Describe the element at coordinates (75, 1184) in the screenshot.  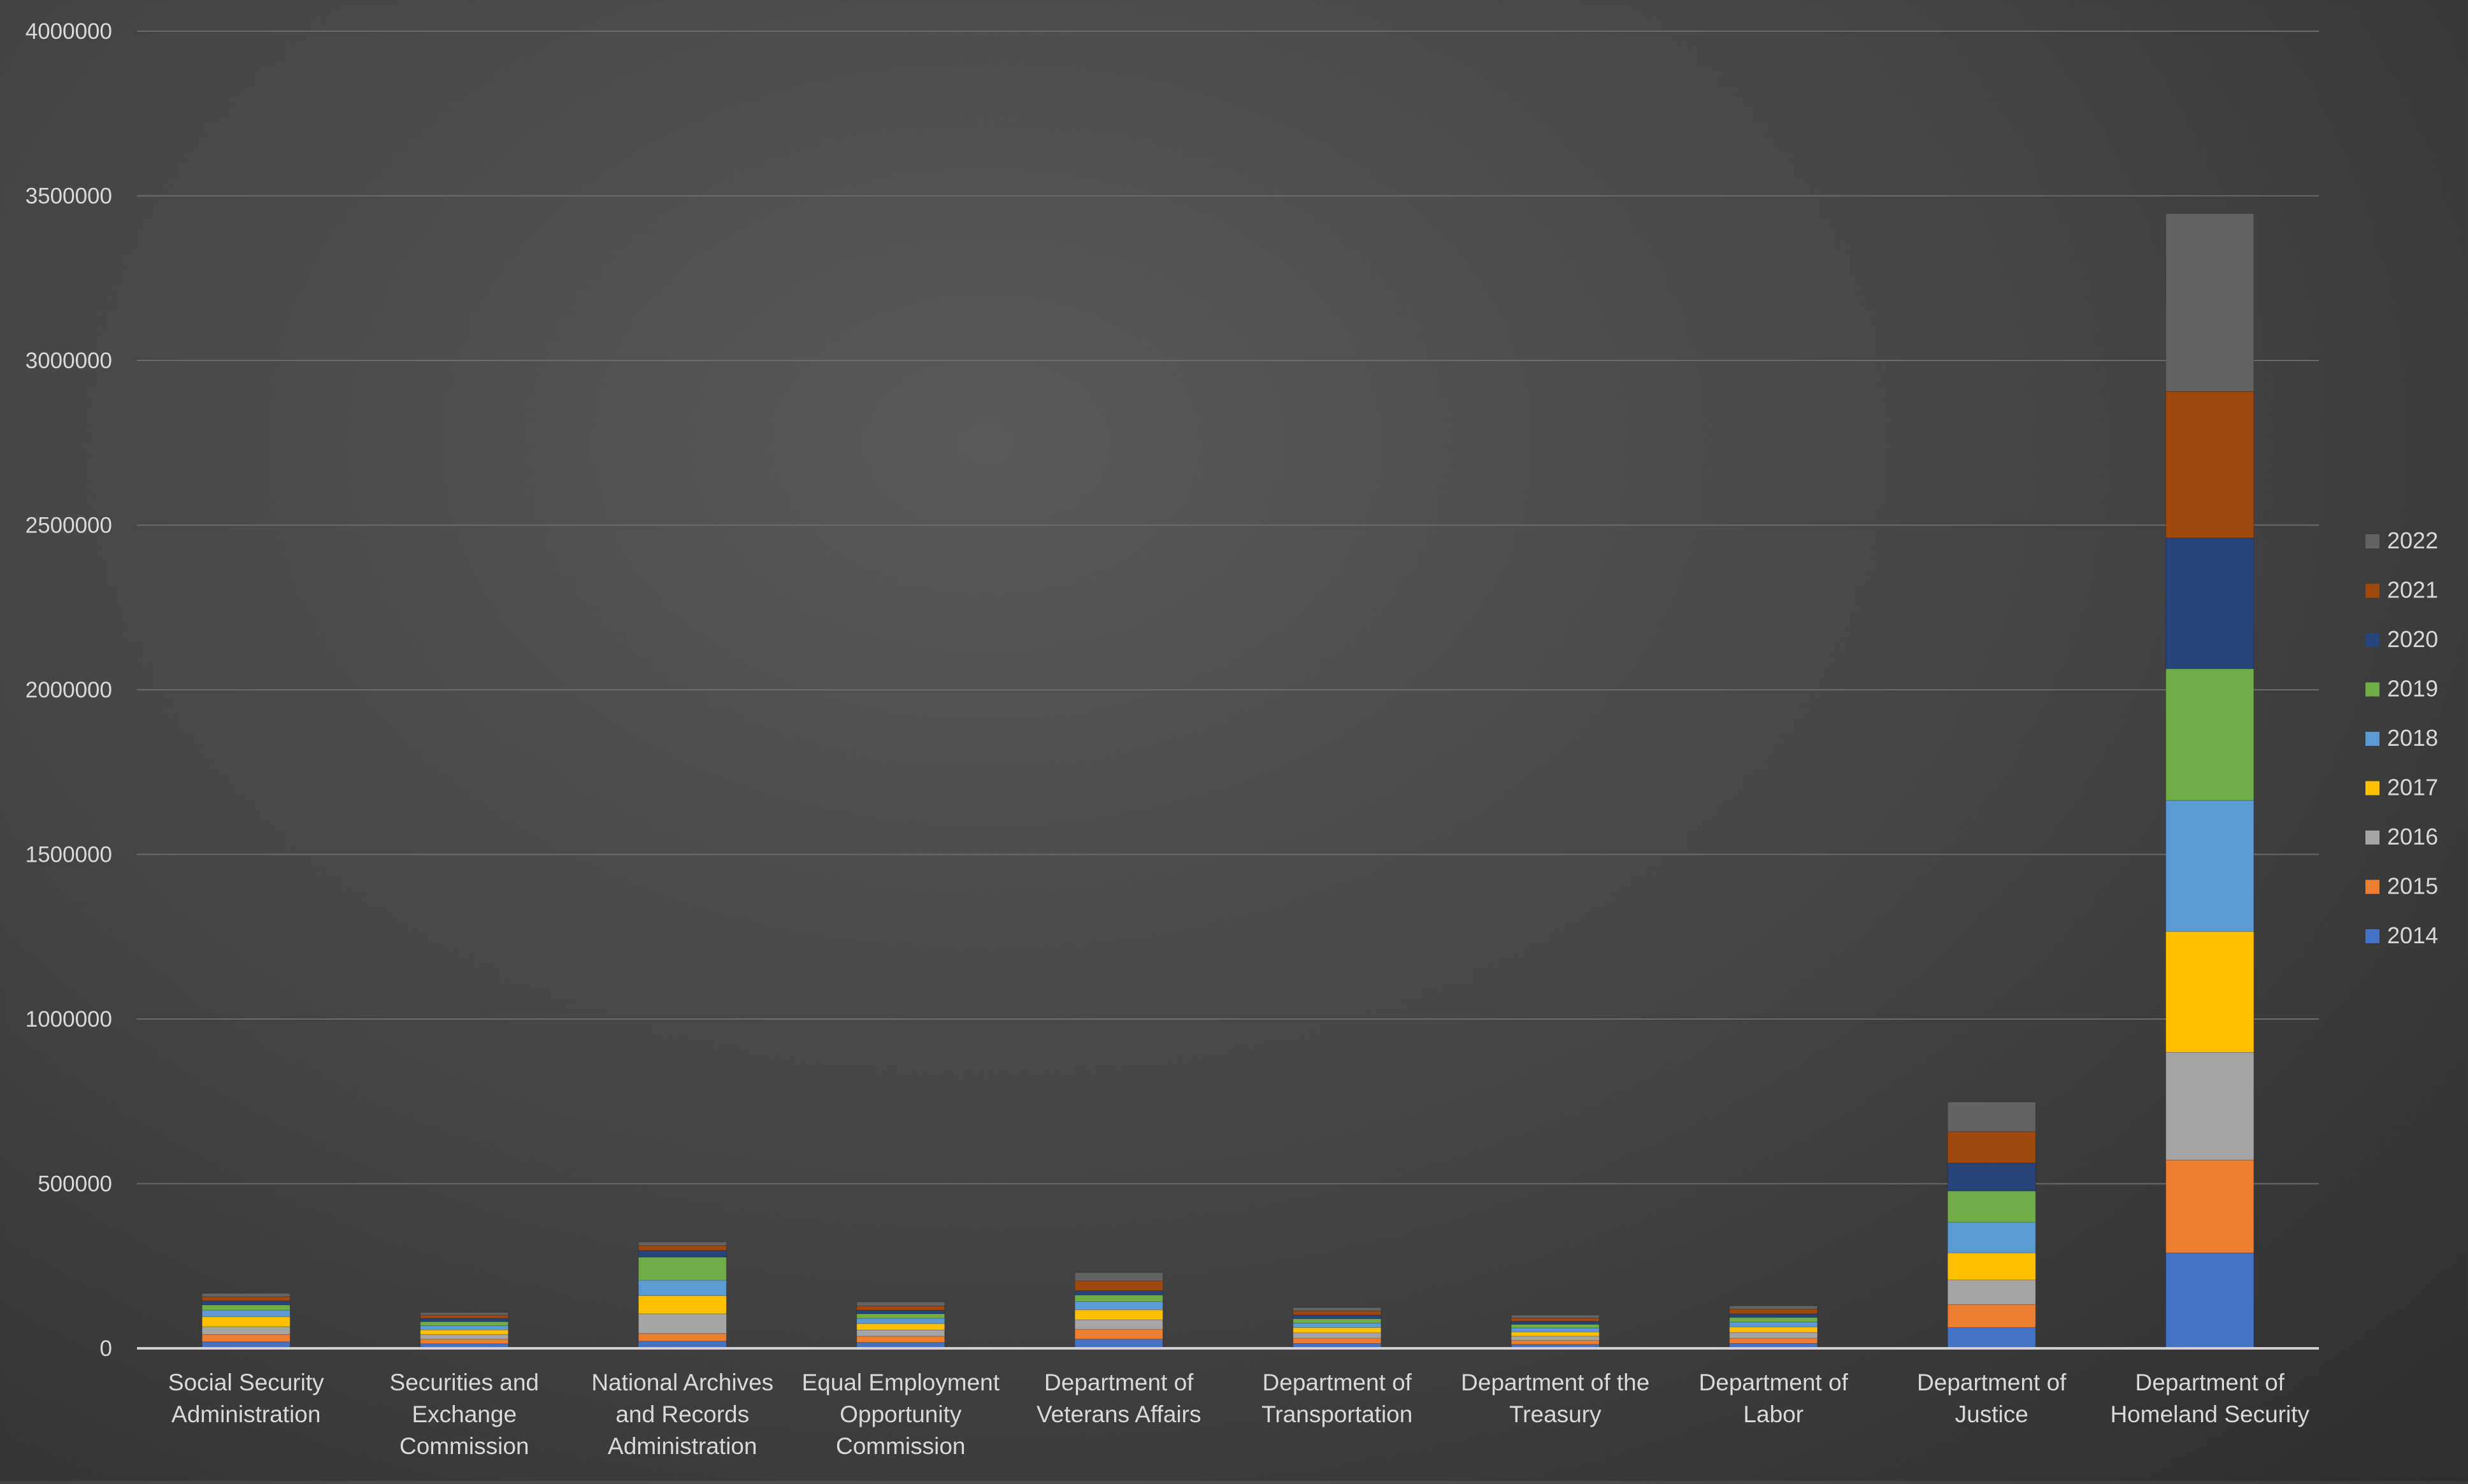
I see `y-tick-label: 500000` at that location.